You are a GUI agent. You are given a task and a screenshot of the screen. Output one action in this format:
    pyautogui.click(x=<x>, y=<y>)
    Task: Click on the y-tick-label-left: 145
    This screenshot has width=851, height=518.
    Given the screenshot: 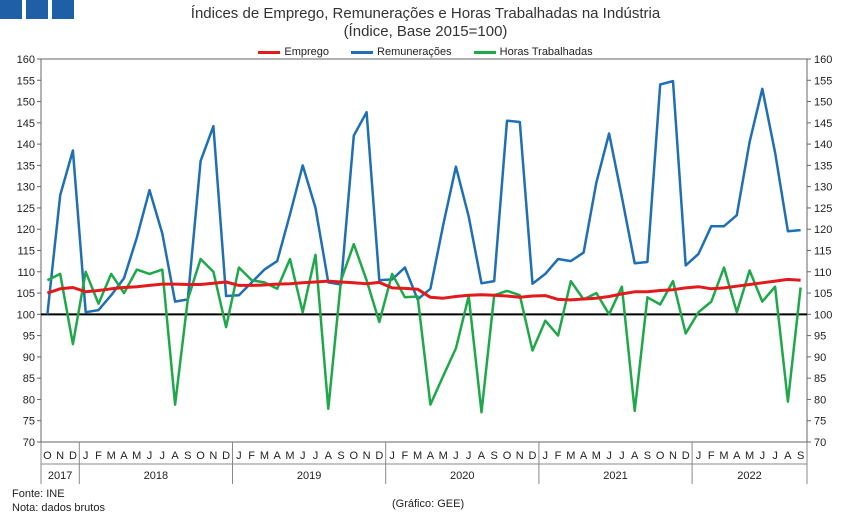 What is the action you would take?
    pyautogui.click(x=26, y=124)
    